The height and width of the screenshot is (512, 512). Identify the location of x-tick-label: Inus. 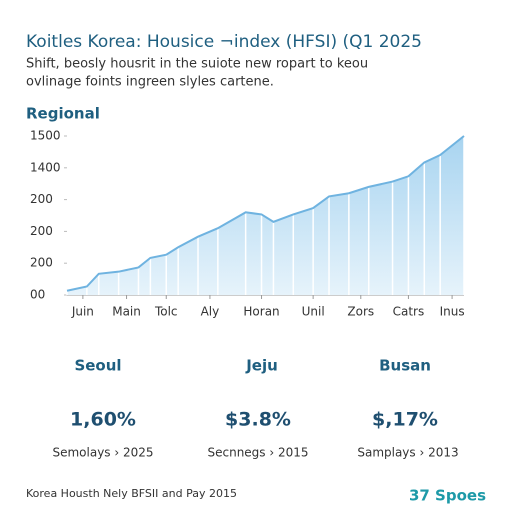
(452, 312).